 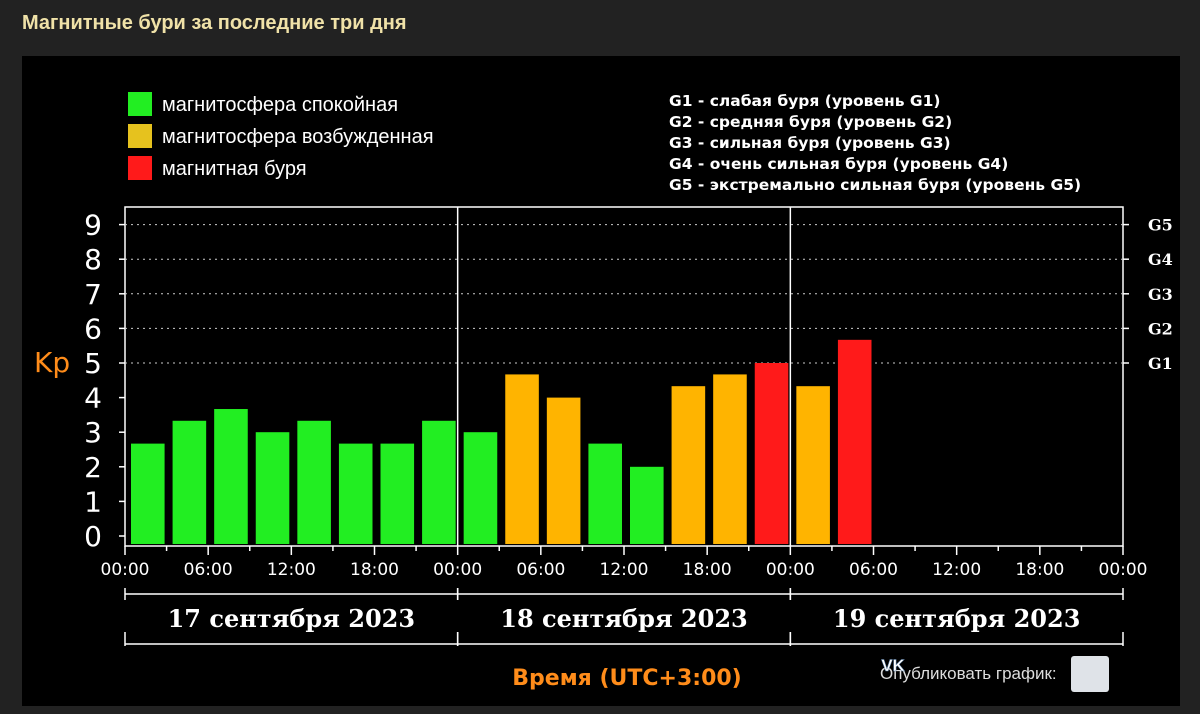 What do you see at coordinates (457, 570) in the screenshot?
I see `x-tick-label-5: 00:00` at bounding box center [457, 570].